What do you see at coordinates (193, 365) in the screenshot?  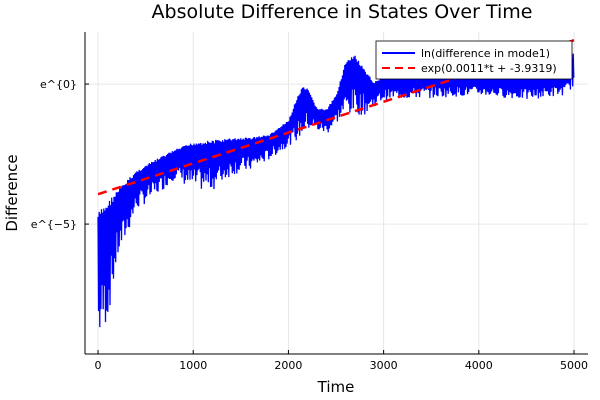 I see `x-tick-label: 1000` at bounding box center [193, 365].